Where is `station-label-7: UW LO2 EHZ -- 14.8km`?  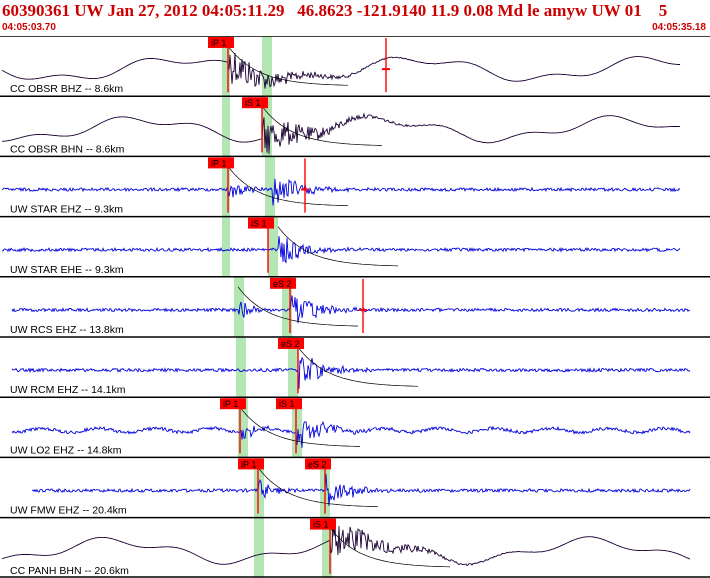
station-label-7: UW LO2 EHZ -- 14.8km is located at coordinates (66, 450).